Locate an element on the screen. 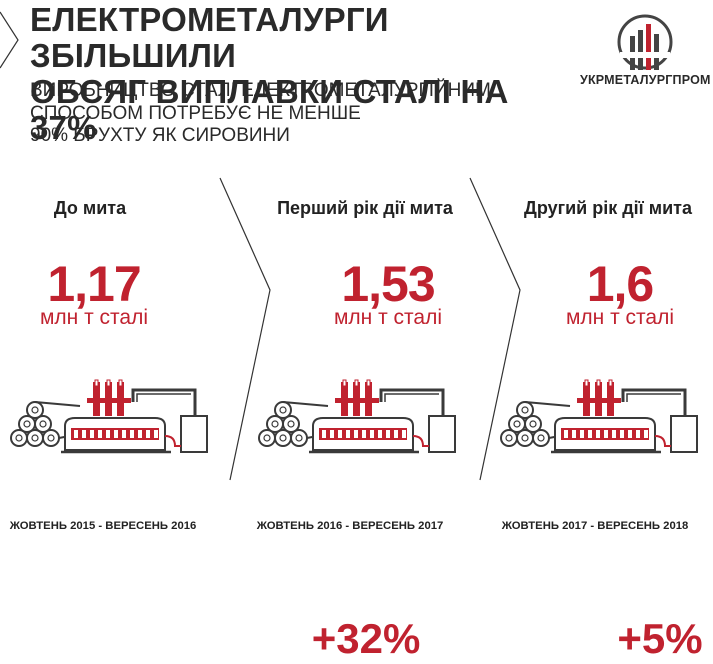 The height and width of the screenshot is (664, 713). subtitle-line-1: ВИРОБНИЦТВО СТАЛІ ЕЛЕКТРОМЕТАЛУРГІЙНИМ is located at coordinates (260, 90).